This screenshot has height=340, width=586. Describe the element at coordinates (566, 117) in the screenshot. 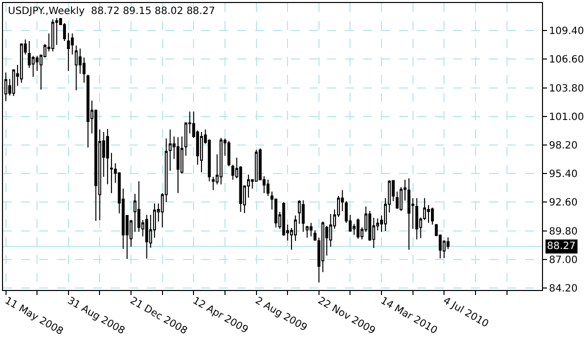

I see `y-tick-label: 101.00` at that location.